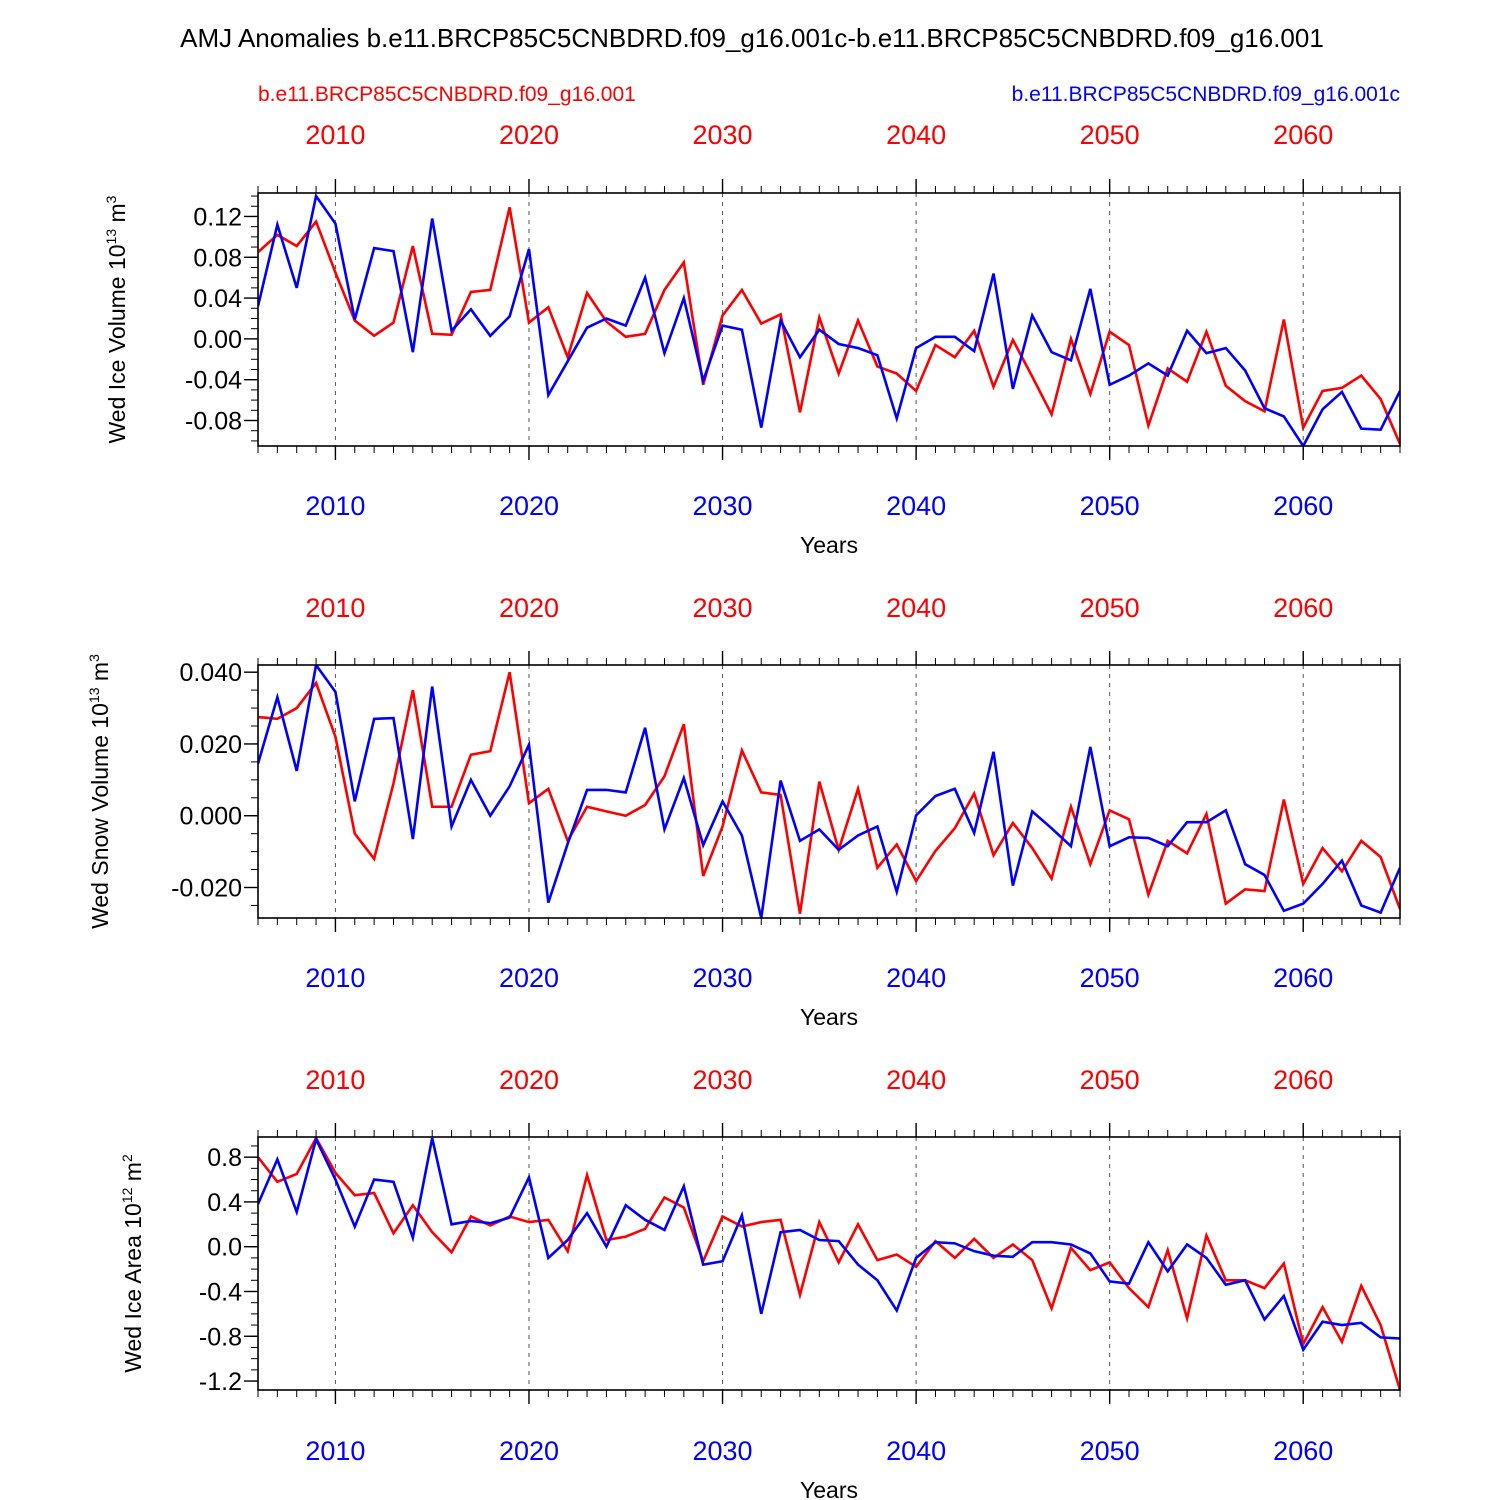 This screenshot has width=1500, height=1500. Describe the element at coordinates (829, 1017) in the screenshot. I see `p1-x-axis-label: Years` at that location.